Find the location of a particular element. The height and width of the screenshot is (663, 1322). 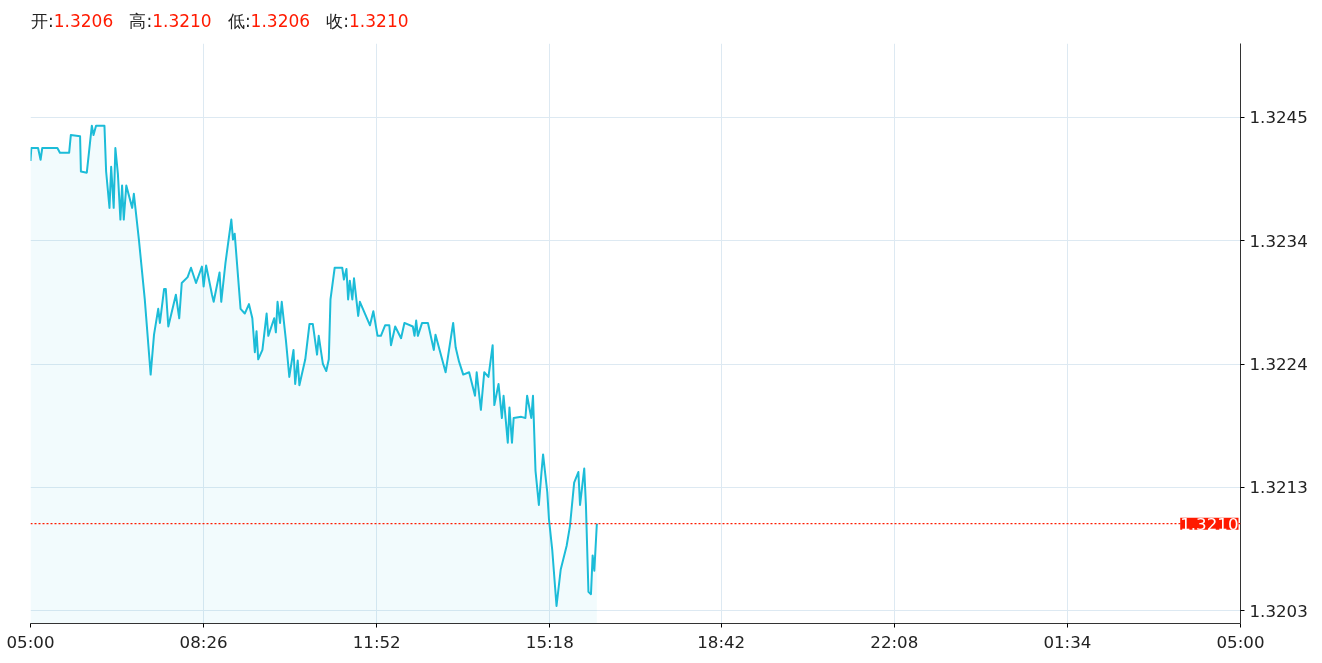

x-tick-label: 08:26 is located at coordinates (203, 642).